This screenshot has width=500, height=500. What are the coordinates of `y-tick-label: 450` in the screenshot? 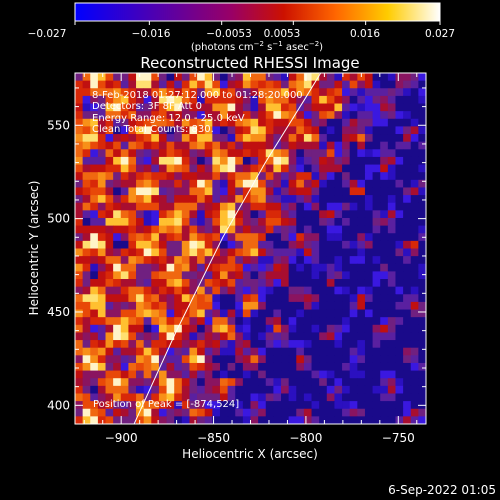 It's located at (58, 312).